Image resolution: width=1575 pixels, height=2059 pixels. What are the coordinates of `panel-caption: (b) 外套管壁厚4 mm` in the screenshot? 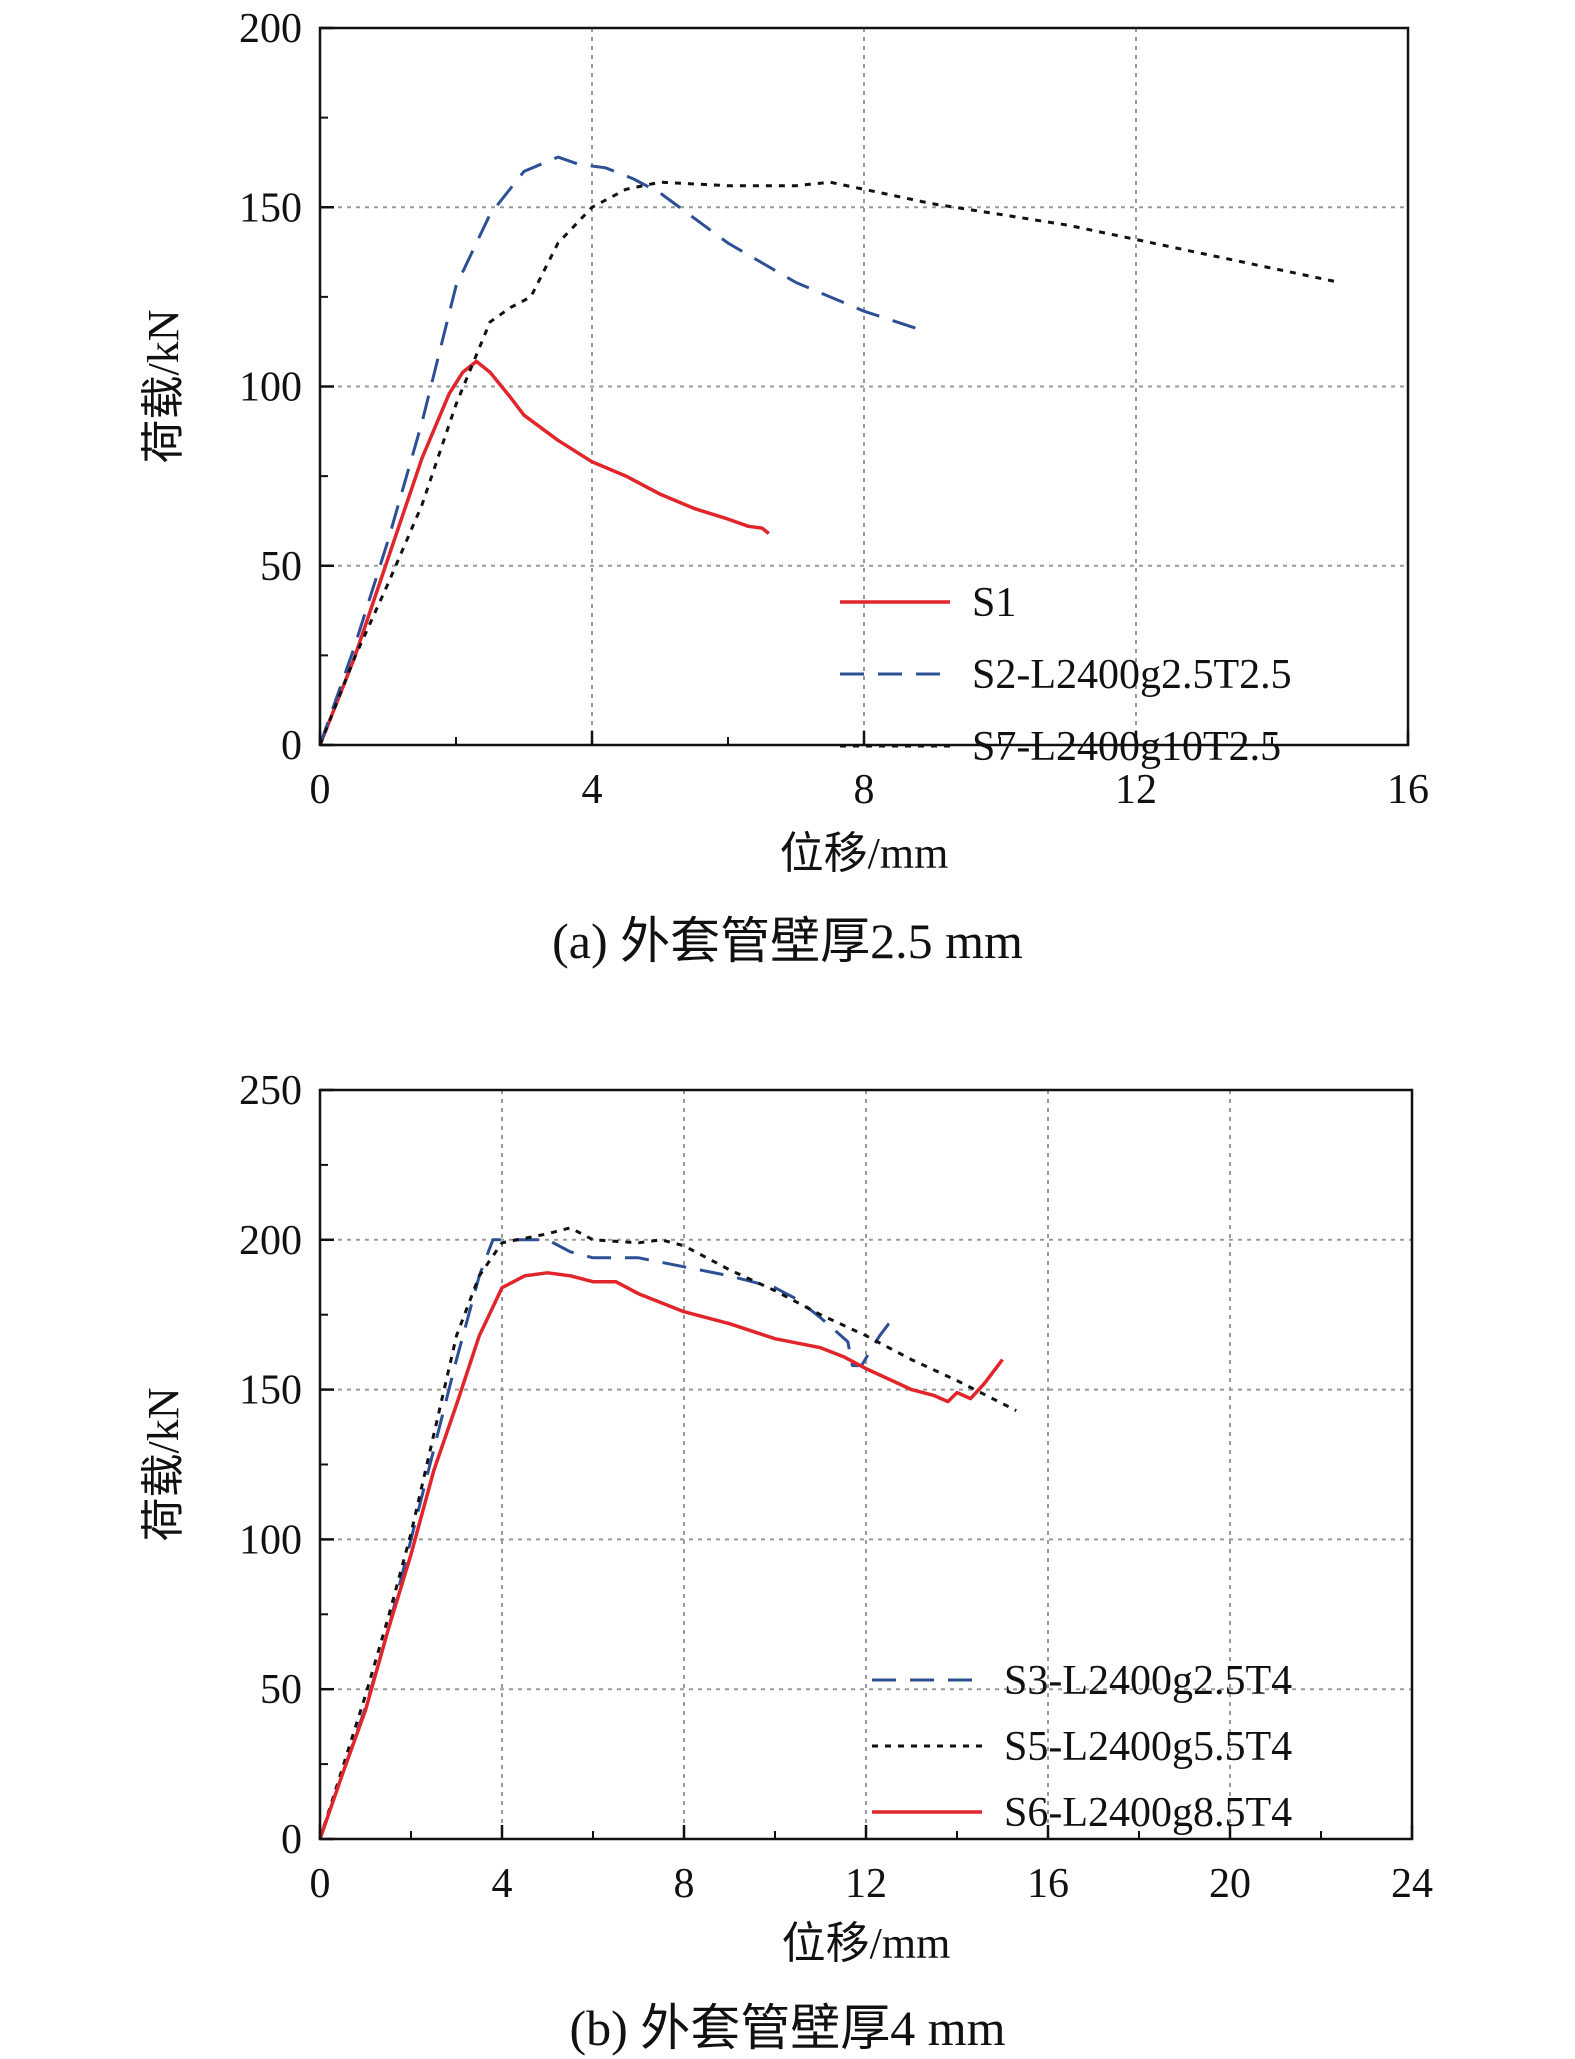 It's located at (787, 2028).